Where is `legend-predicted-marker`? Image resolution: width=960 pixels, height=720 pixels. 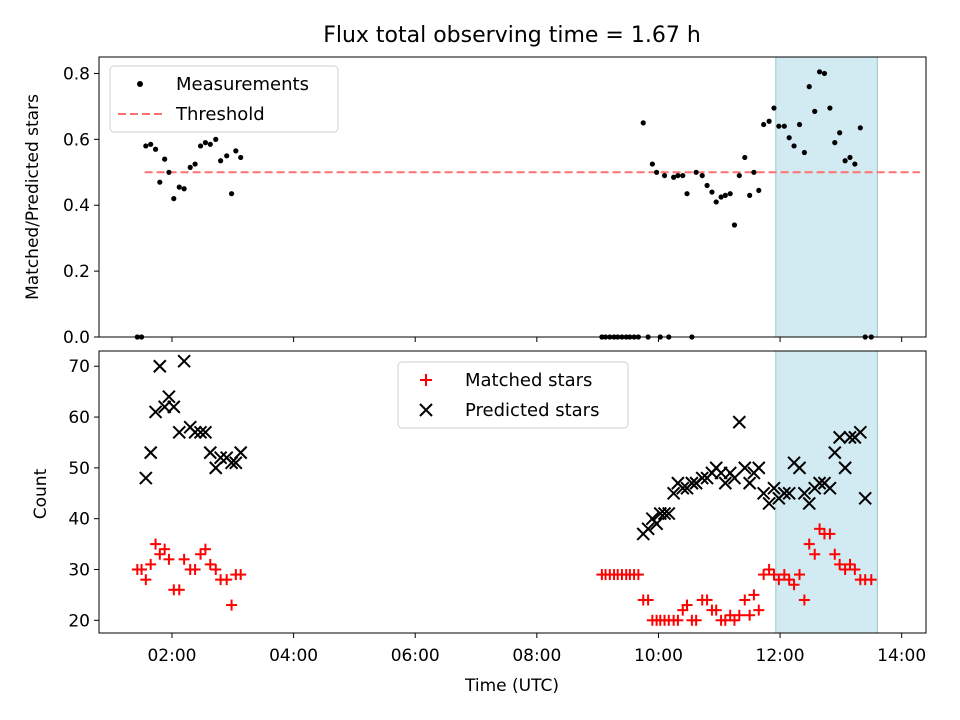
legend-predicted-marker is located at coordinates (426, 410).